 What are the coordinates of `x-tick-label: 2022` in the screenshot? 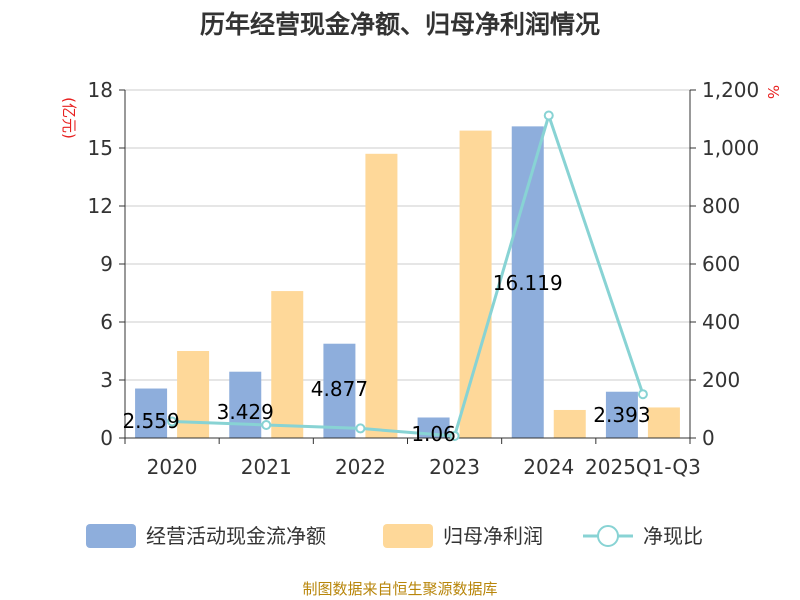 It's located at (360, 467).